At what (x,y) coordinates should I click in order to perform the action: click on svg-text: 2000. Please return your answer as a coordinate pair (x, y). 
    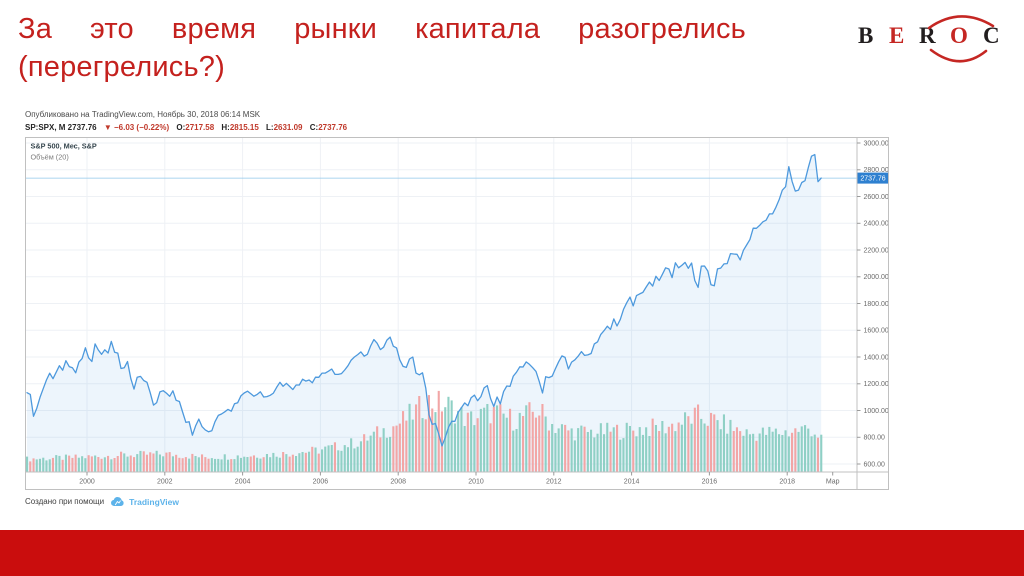
    Looking at the image, I should click on (87, 482).